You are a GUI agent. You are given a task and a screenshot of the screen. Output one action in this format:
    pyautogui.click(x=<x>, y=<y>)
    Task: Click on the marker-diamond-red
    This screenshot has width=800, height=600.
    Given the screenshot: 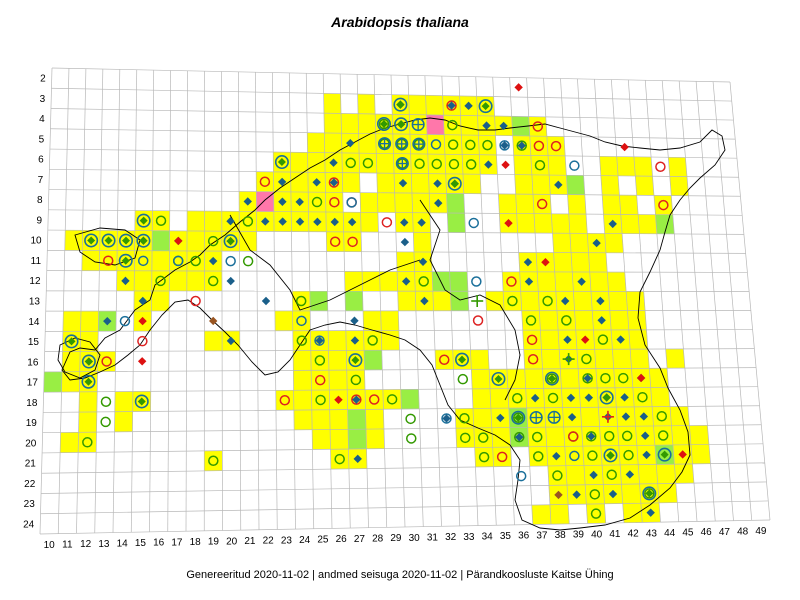 What is the action you would take?
    pyautogui.click(x=585, y=339)
    